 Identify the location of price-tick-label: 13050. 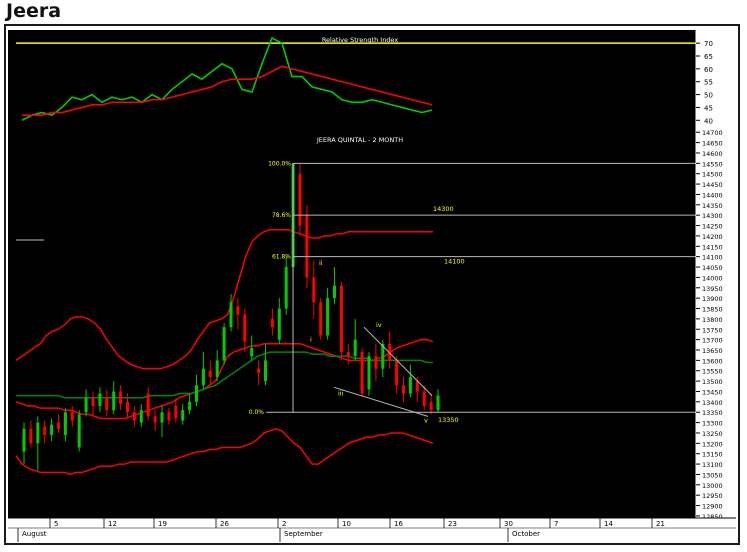
(712, 475).